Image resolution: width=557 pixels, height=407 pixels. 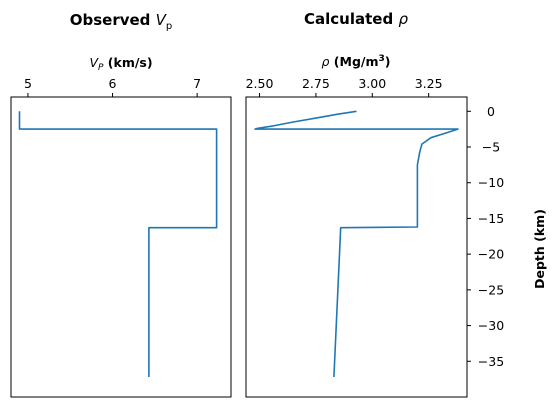 I want to click on y-tick-label-density: 0, so click(x=491, y=111).